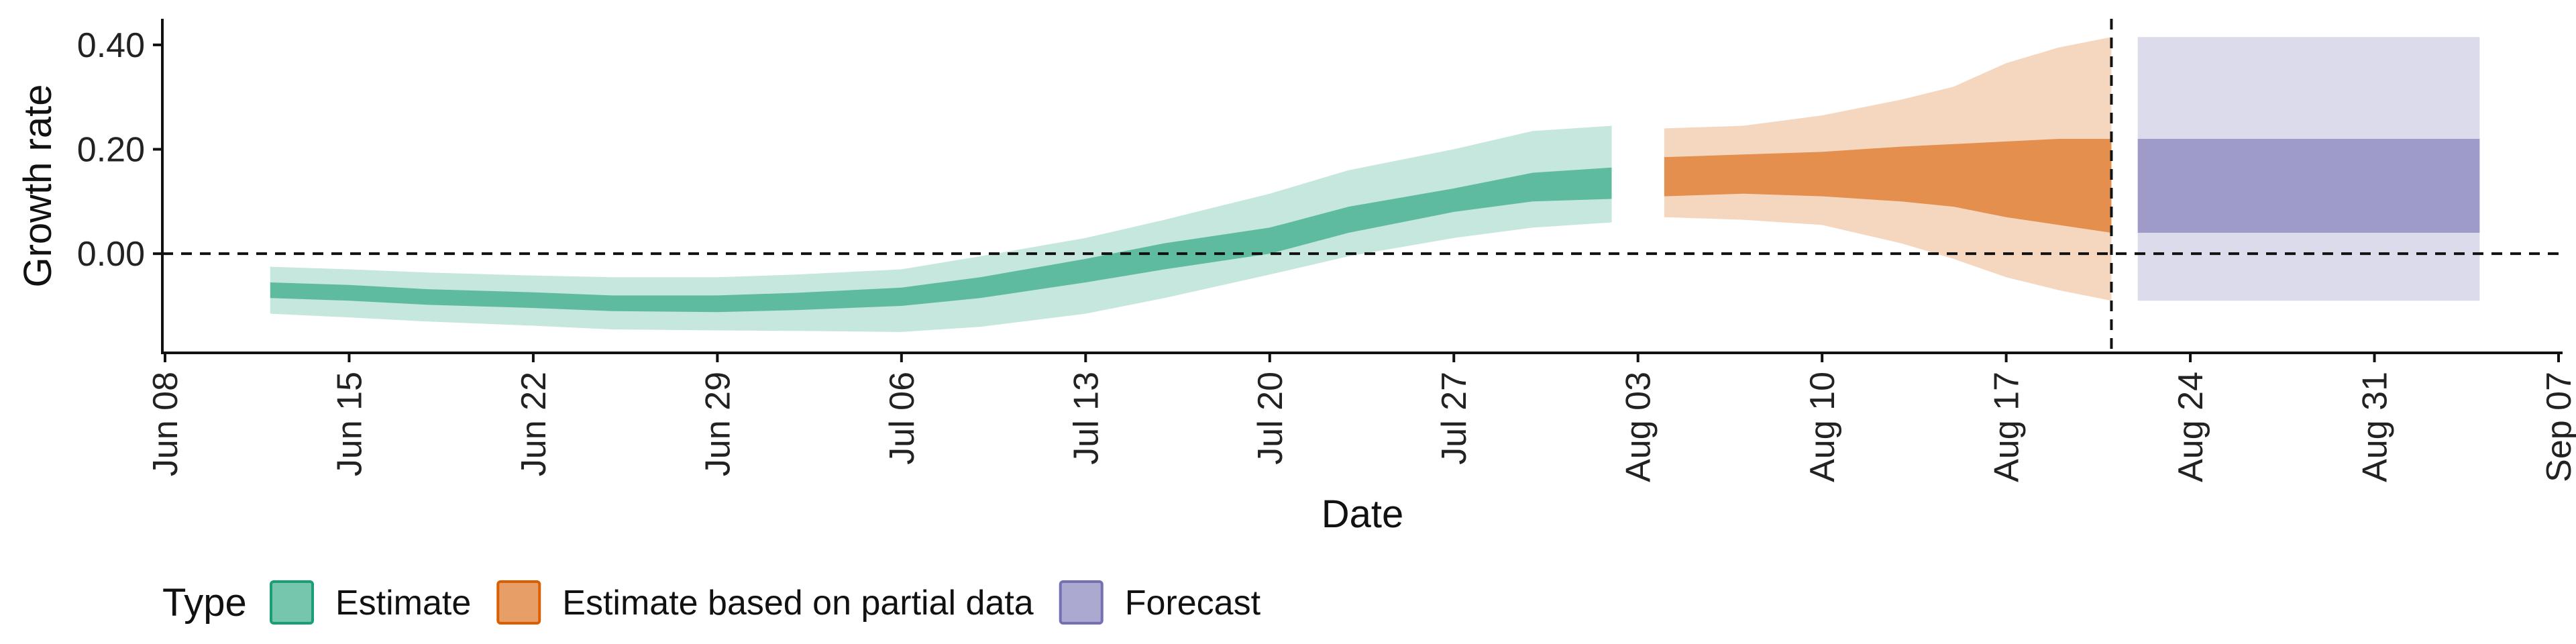 Image resolution: width=2576 pixels, height=644 pixels. I want to click on legend-swatch-estimate, so click(292, 602).